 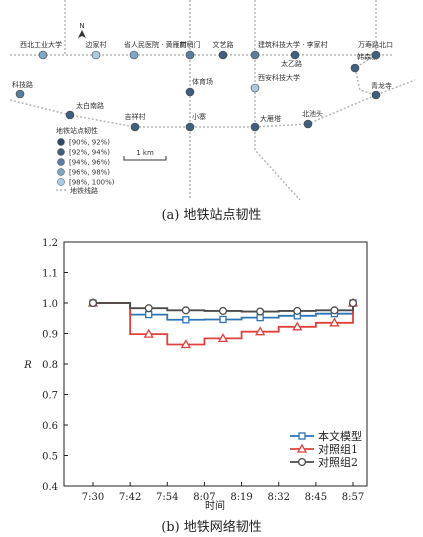 I want to click on station-label: 万寿路北口, so click(x=375, y=44).